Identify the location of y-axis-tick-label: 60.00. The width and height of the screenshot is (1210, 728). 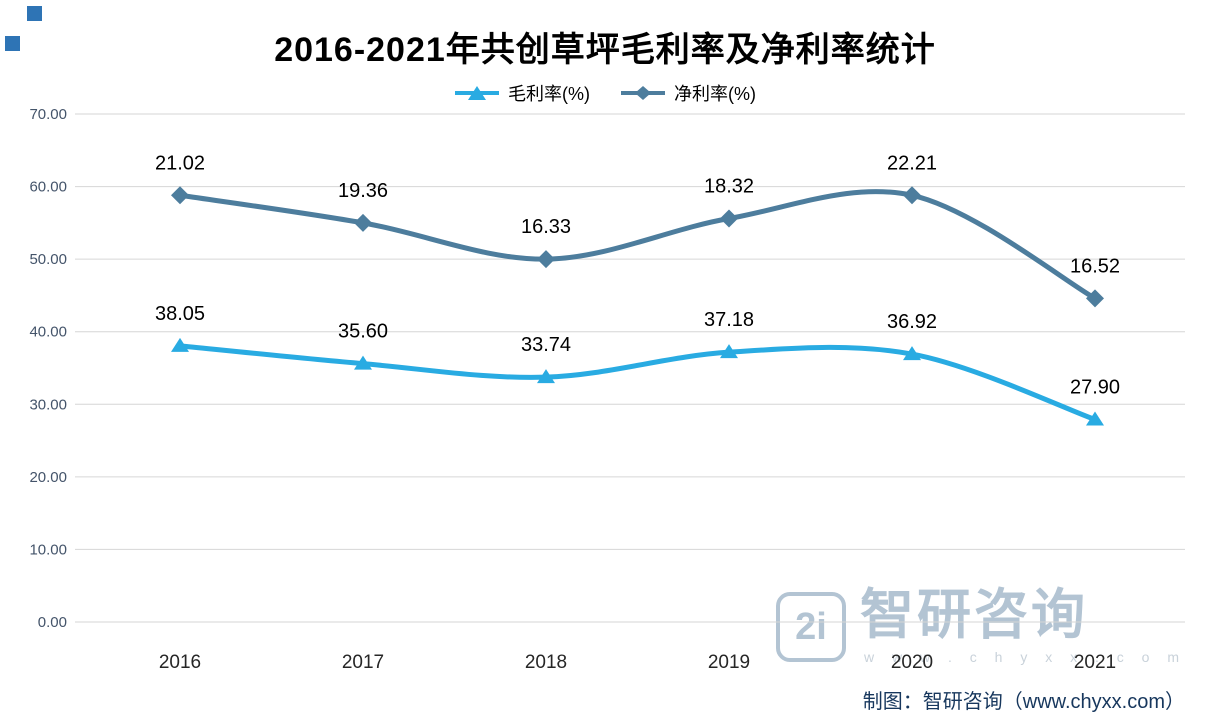
(48, 187).